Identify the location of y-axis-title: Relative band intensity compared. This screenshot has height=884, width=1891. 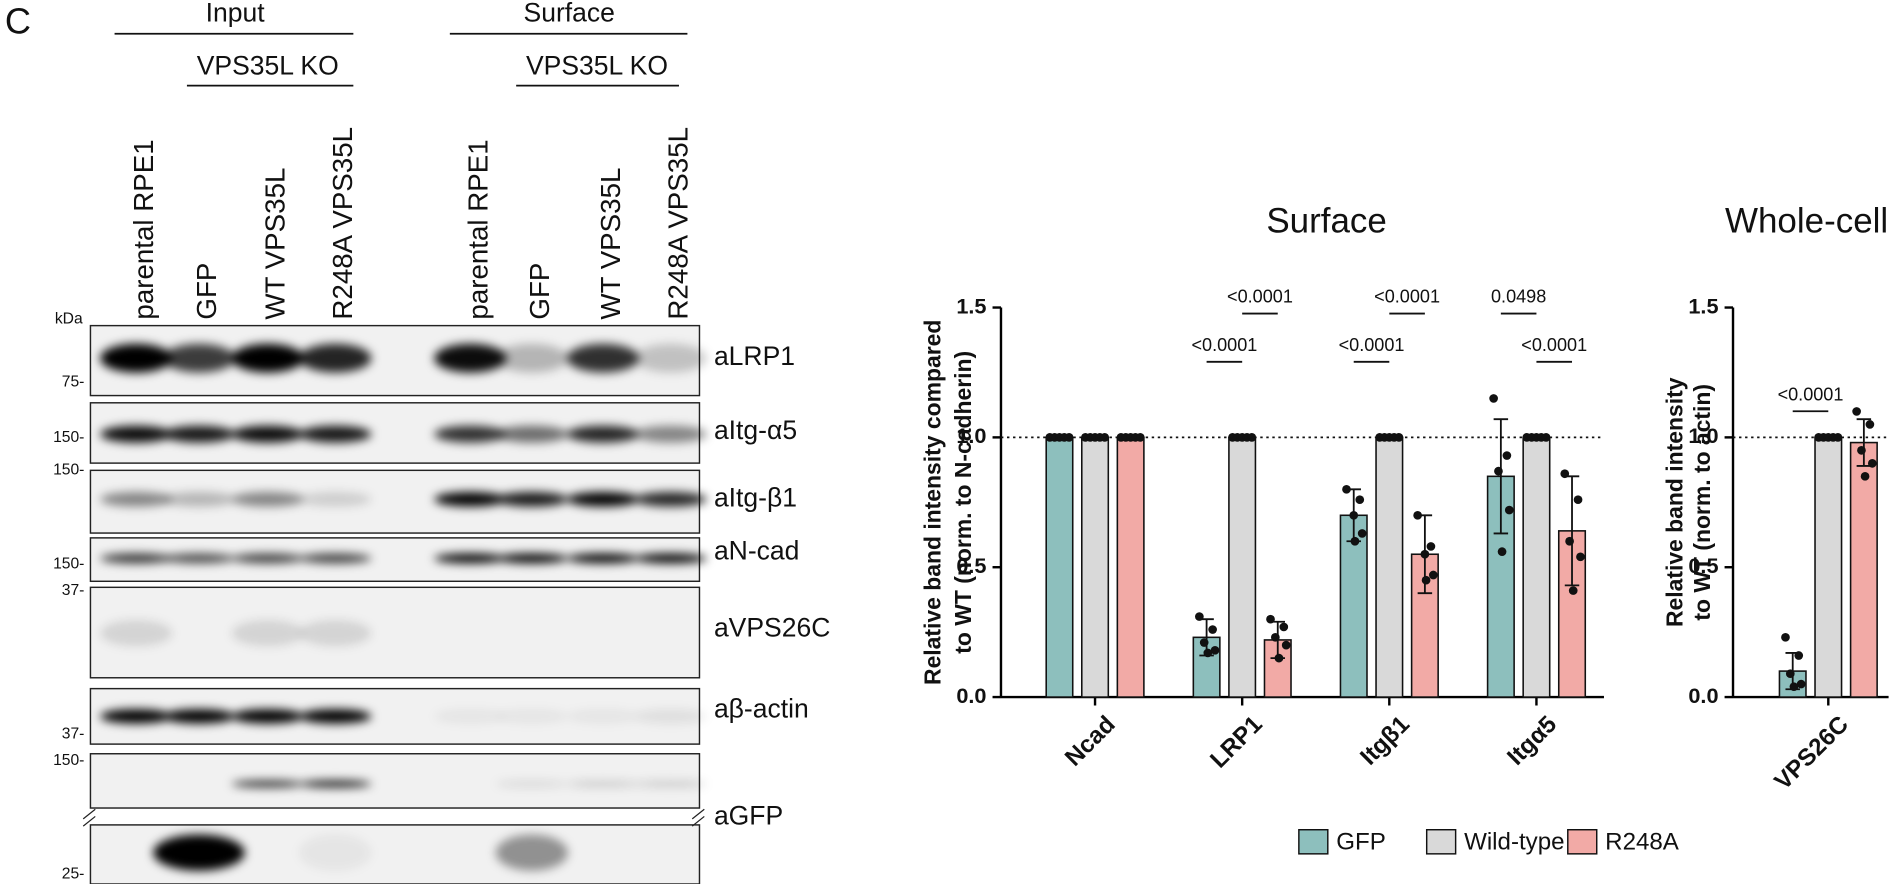
(933, 502).